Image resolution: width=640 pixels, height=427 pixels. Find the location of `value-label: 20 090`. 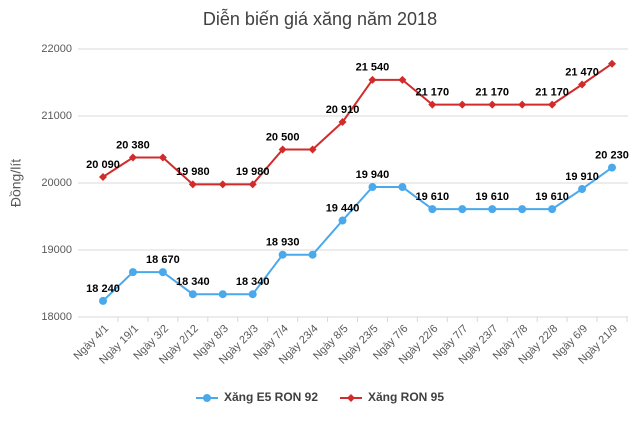

value-label: 20 090 is located at coordinates (103, 165).